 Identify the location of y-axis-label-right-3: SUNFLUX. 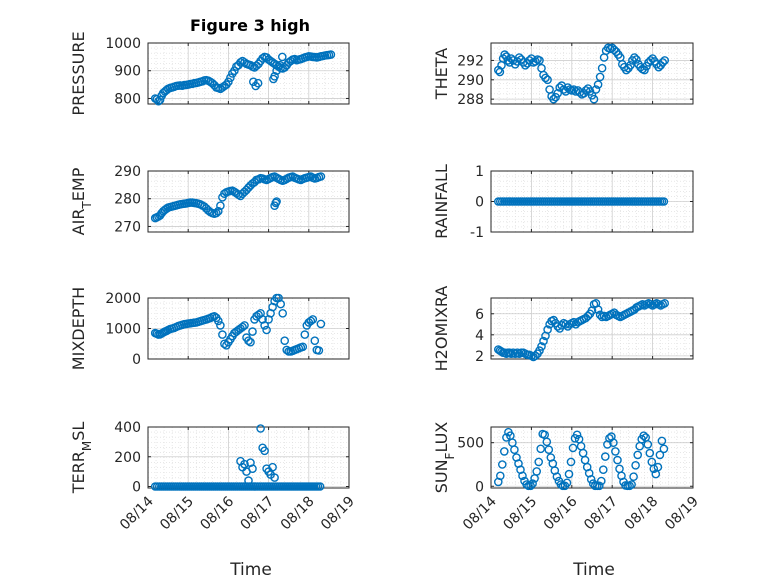
(444, 458).